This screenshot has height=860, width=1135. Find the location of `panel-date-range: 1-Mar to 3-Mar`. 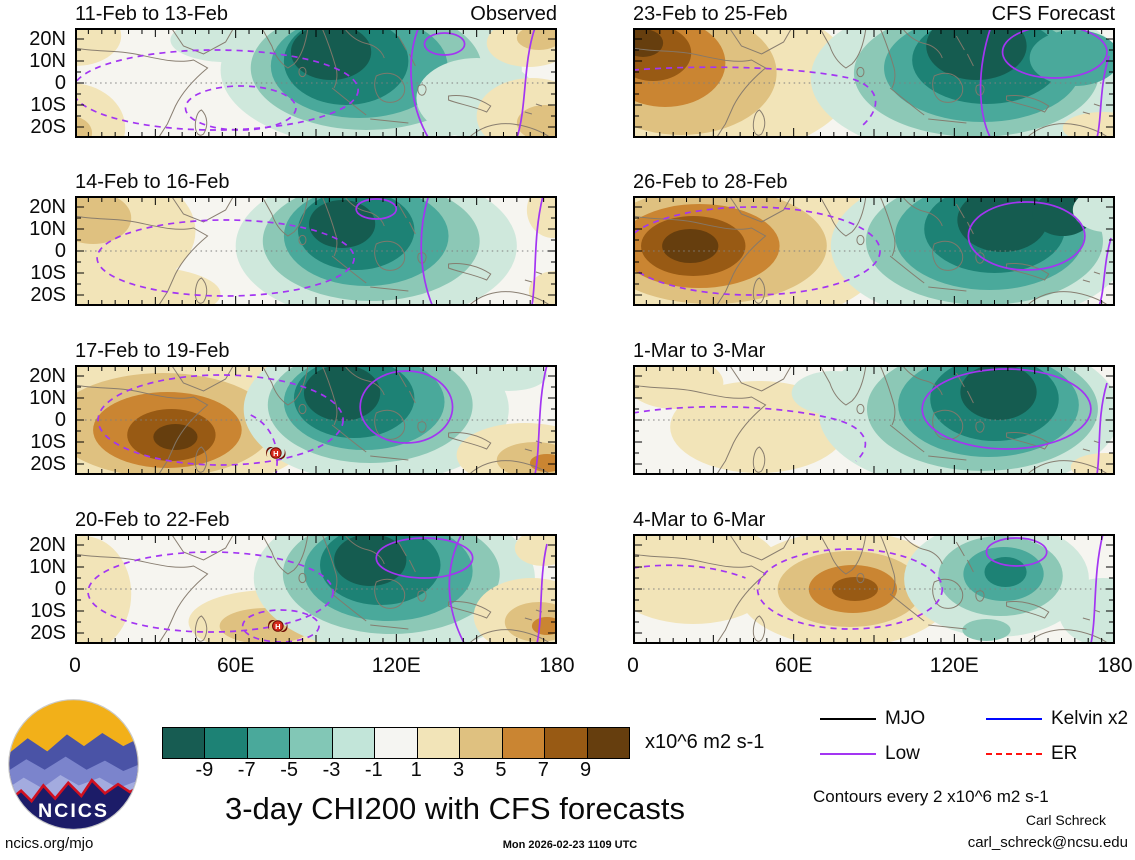

panel-date-range: 1-Mar to 3-Mar is located at coordinates (699, 351).